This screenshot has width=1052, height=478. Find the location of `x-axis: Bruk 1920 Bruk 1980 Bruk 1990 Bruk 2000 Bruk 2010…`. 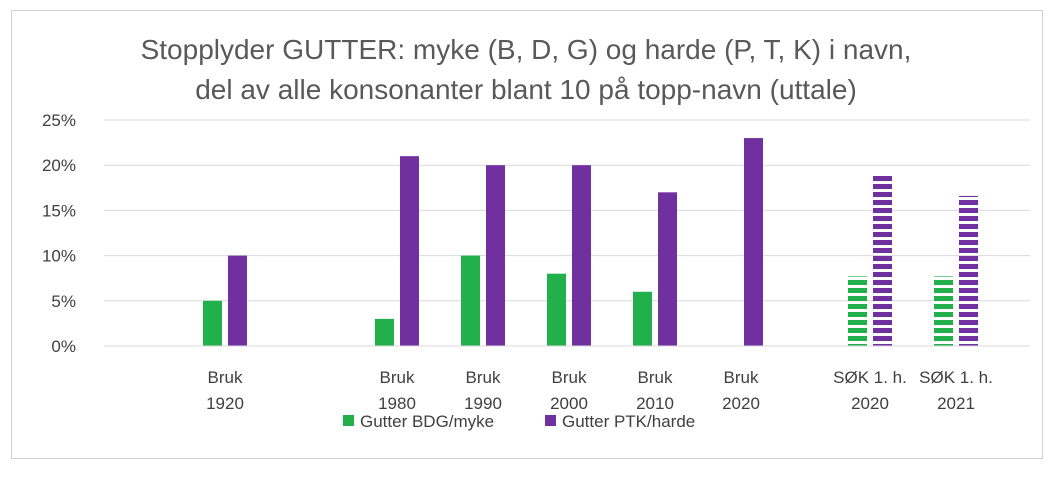

x-axis: Bruk 1920 Bruk 1980 Bruk 1990 Bruk 2000 Bruk 2010… is located at coordinates (567, 379).